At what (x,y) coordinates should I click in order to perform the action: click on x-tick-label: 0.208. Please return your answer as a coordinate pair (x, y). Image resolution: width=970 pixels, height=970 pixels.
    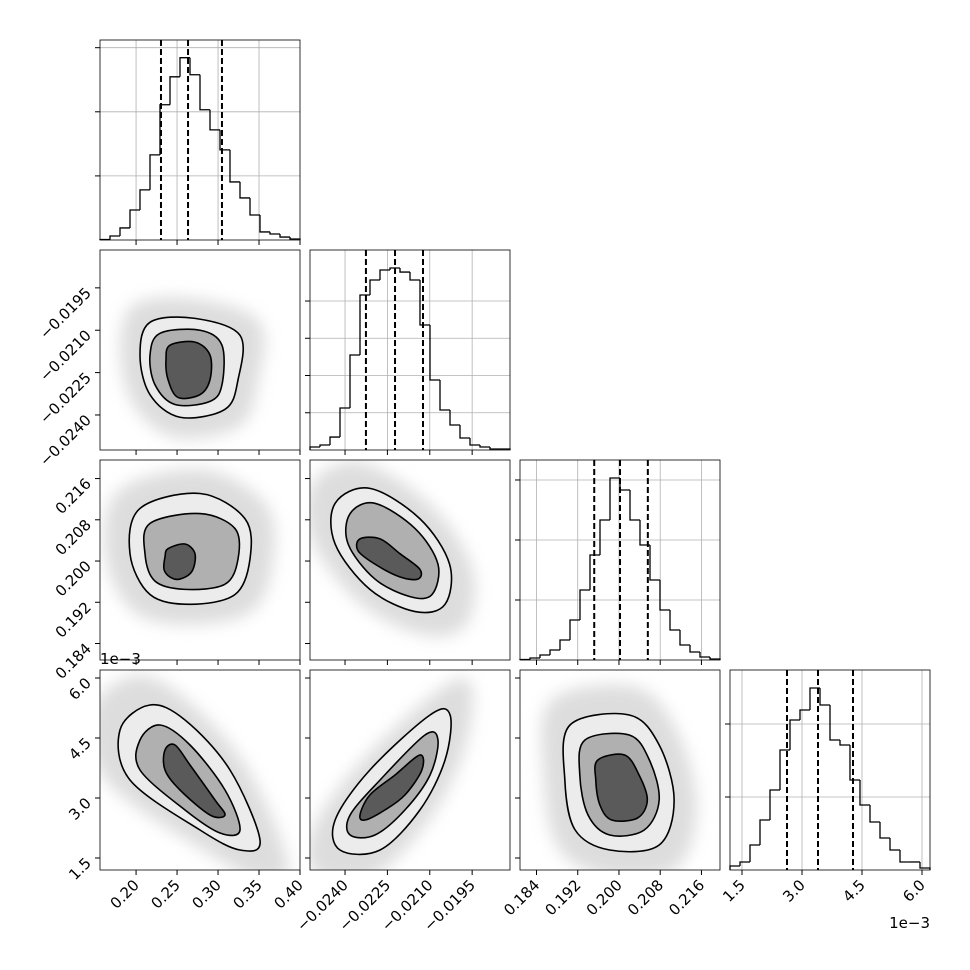
    Looking at the image, I should click on (645, 897).